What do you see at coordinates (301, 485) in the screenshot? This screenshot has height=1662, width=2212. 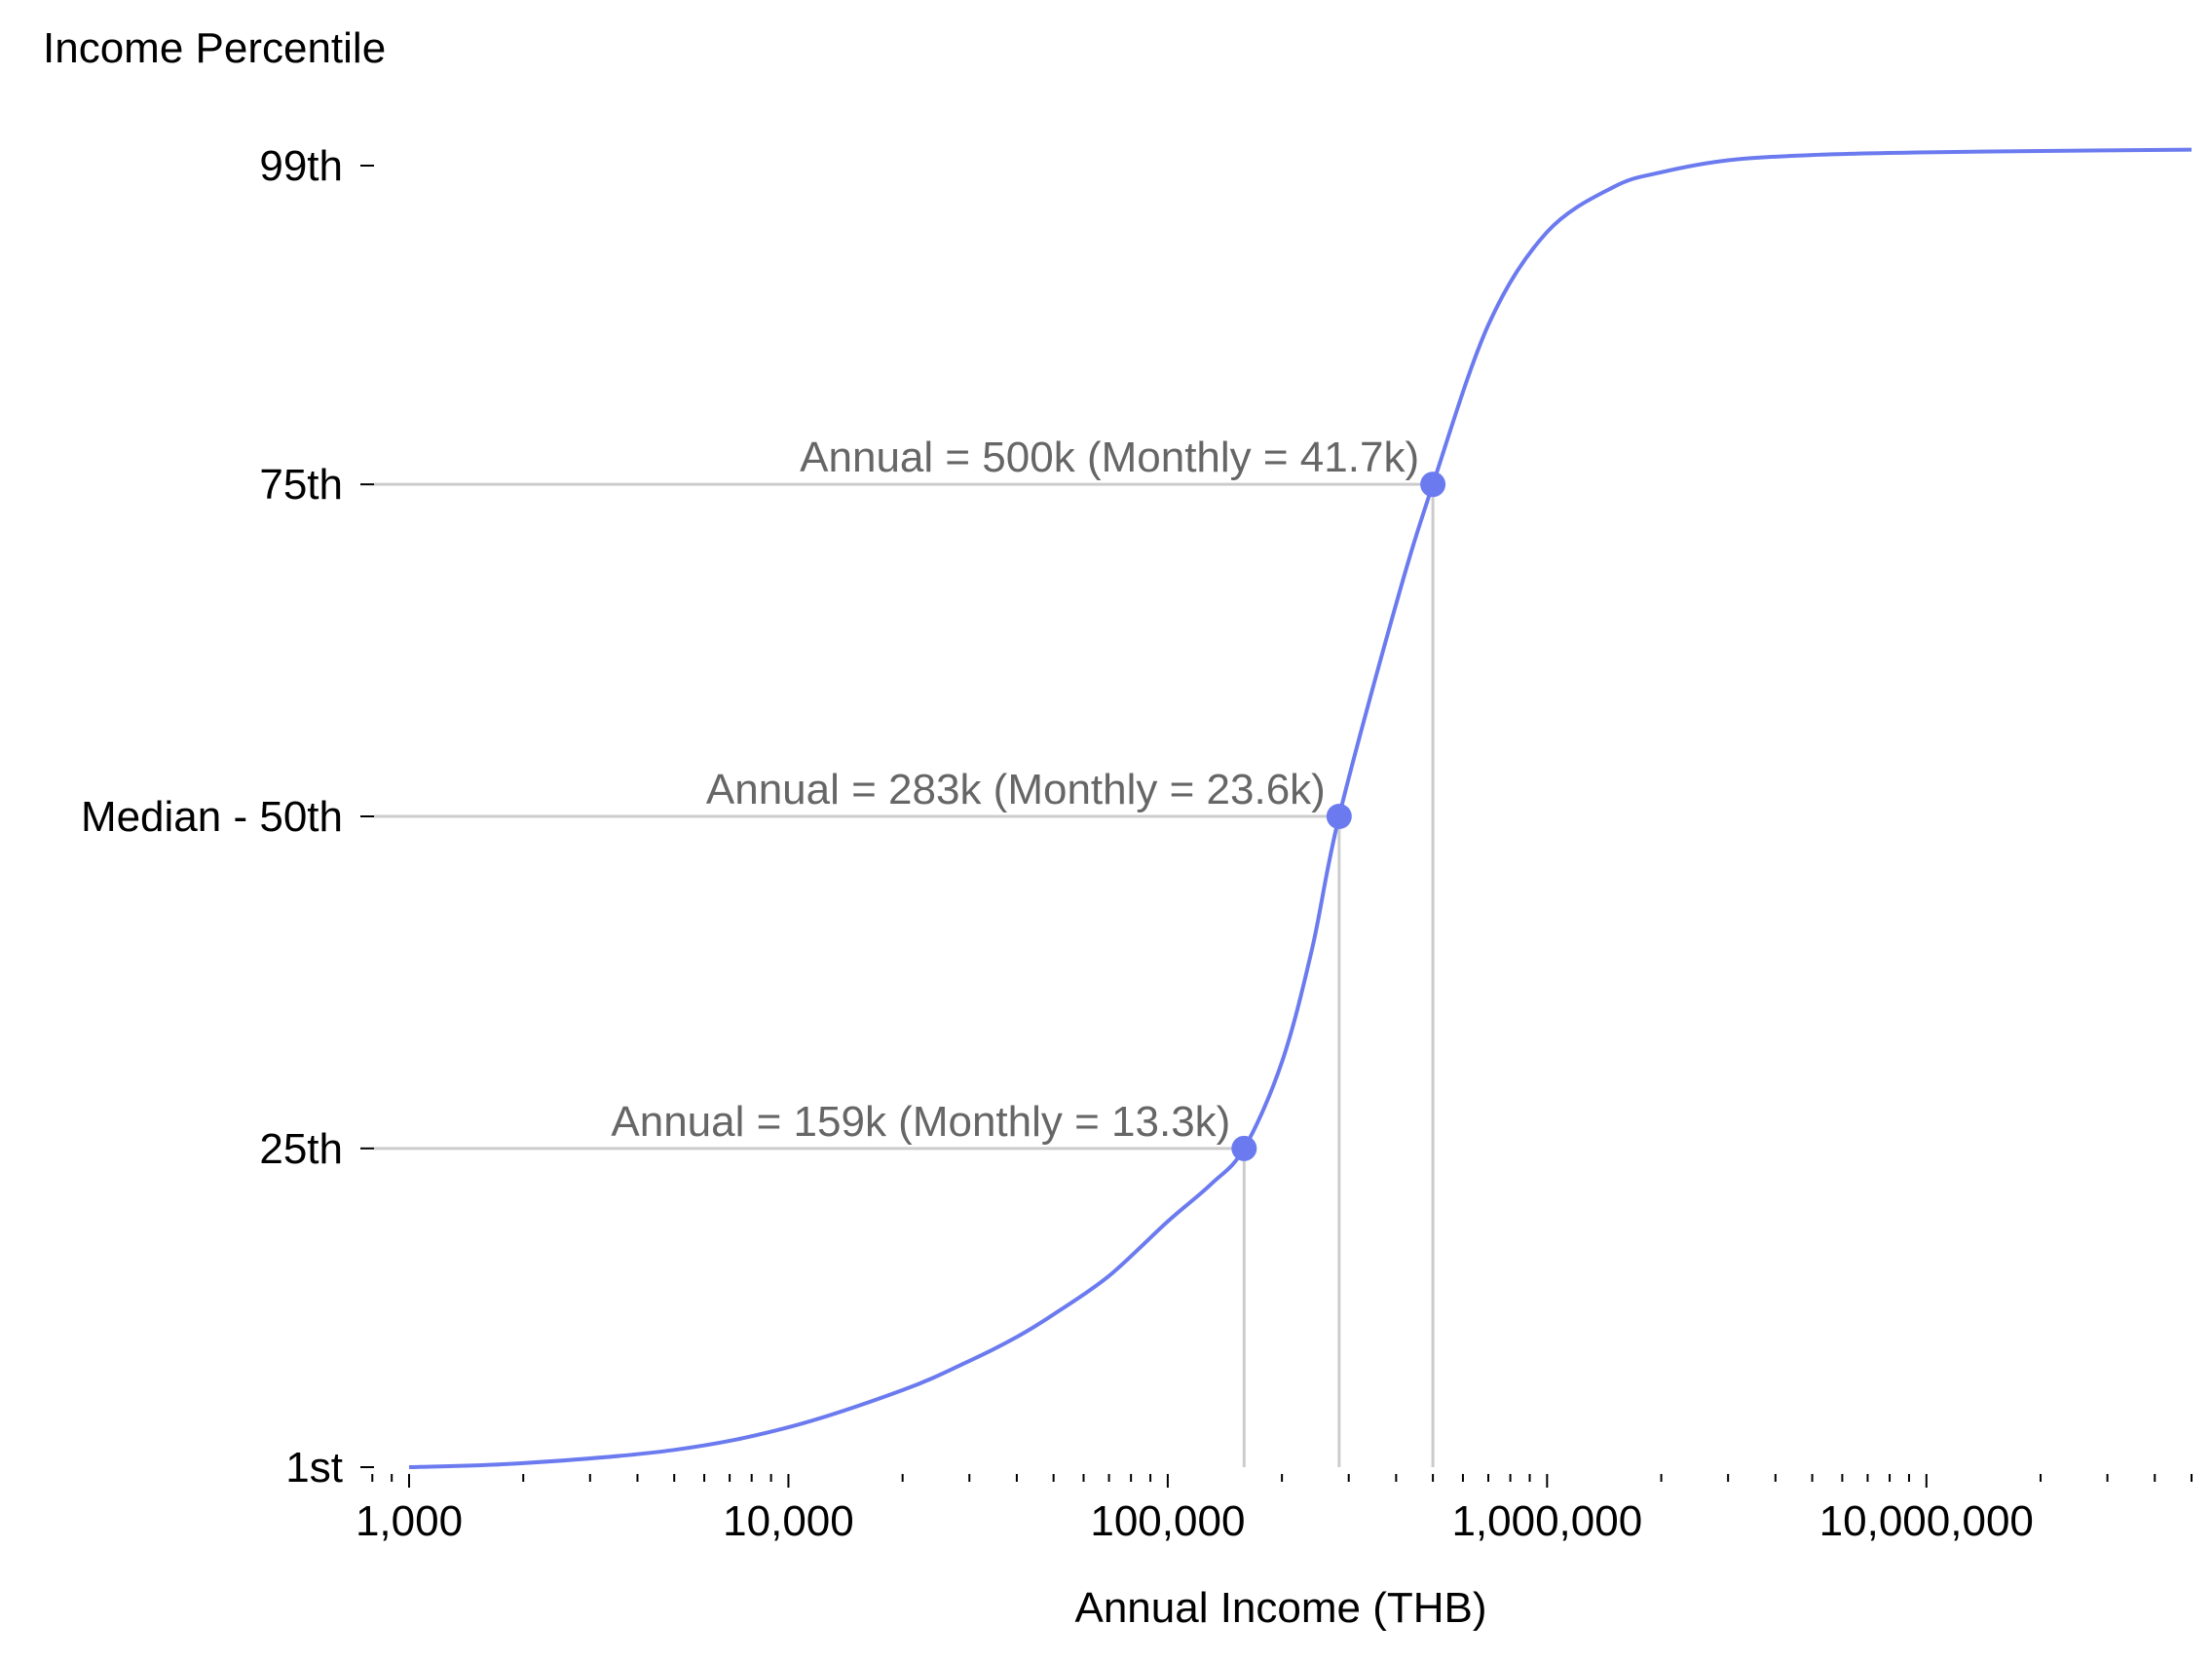 I see `y-tick-label: 75th` at bounding box center [301, 485].